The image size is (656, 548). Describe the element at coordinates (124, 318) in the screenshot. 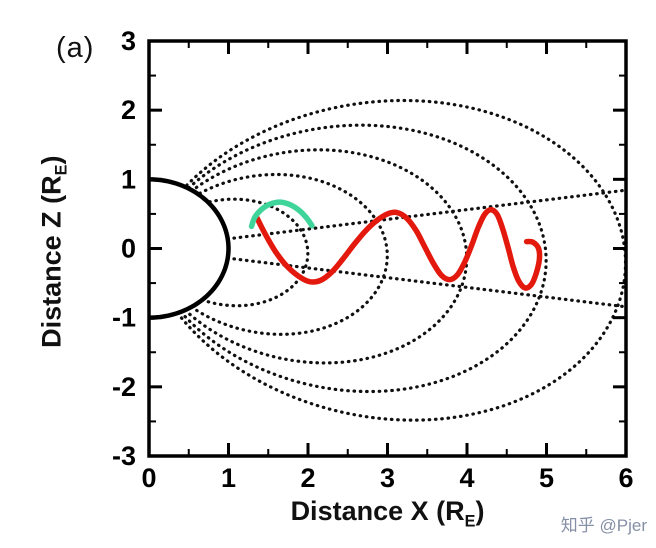

I see `y-tick-label: -1` at that location.